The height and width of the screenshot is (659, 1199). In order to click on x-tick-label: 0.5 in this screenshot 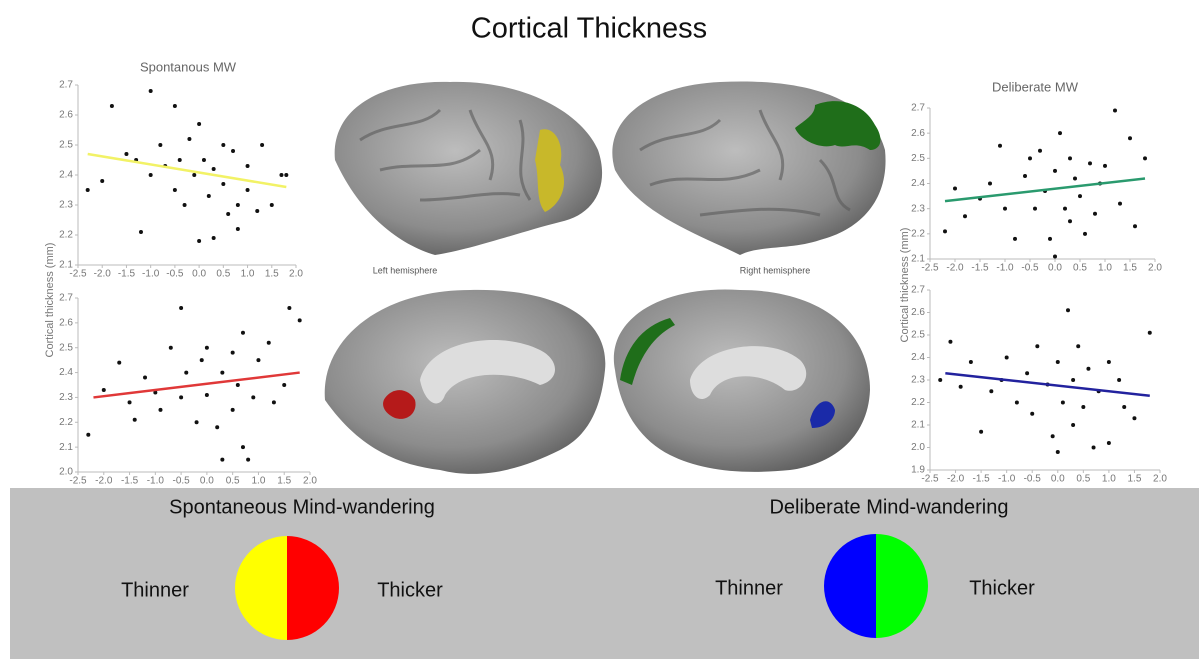, I will do `click(1083, 479)`.